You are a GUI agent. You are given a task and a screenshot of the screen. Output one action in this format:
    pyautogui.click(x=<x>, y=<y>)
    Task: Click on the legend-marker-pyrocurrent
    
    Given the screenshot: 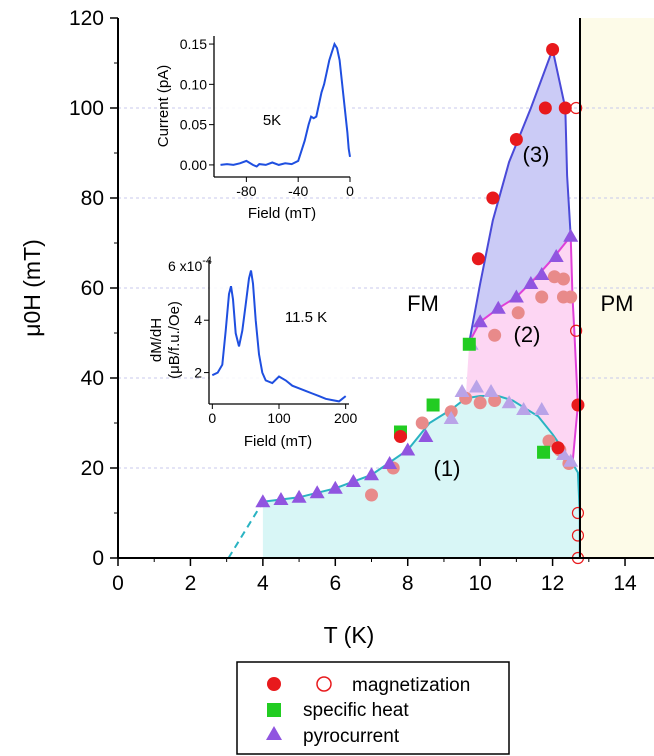 What is the action you would take?
    pyautogui.click(x=274, y=733)
    